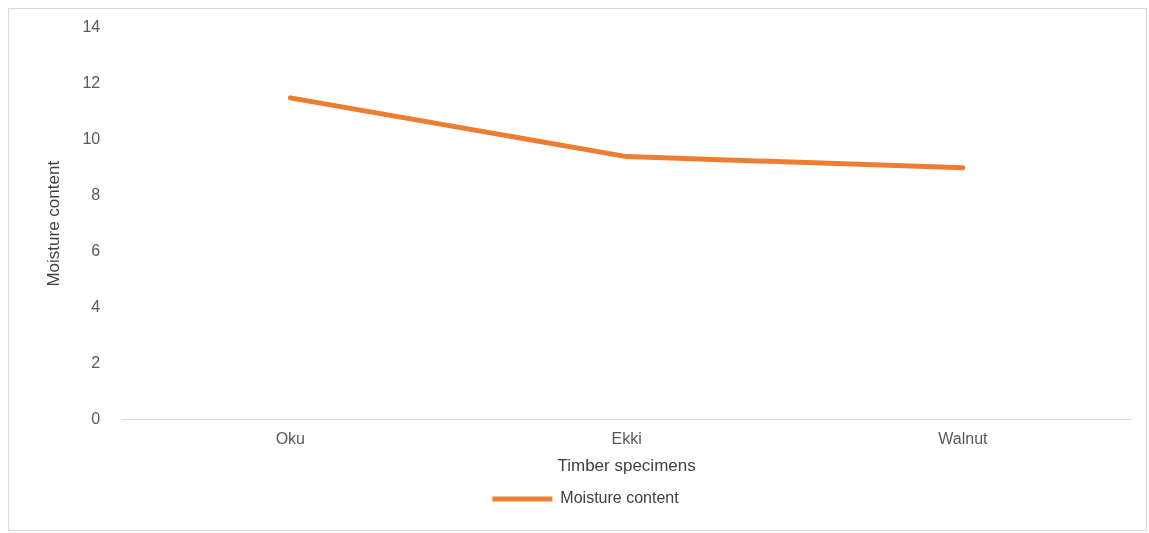 The image size is (1149, 533). I want to click on legend-label: Moisture content, so click(620, 498).